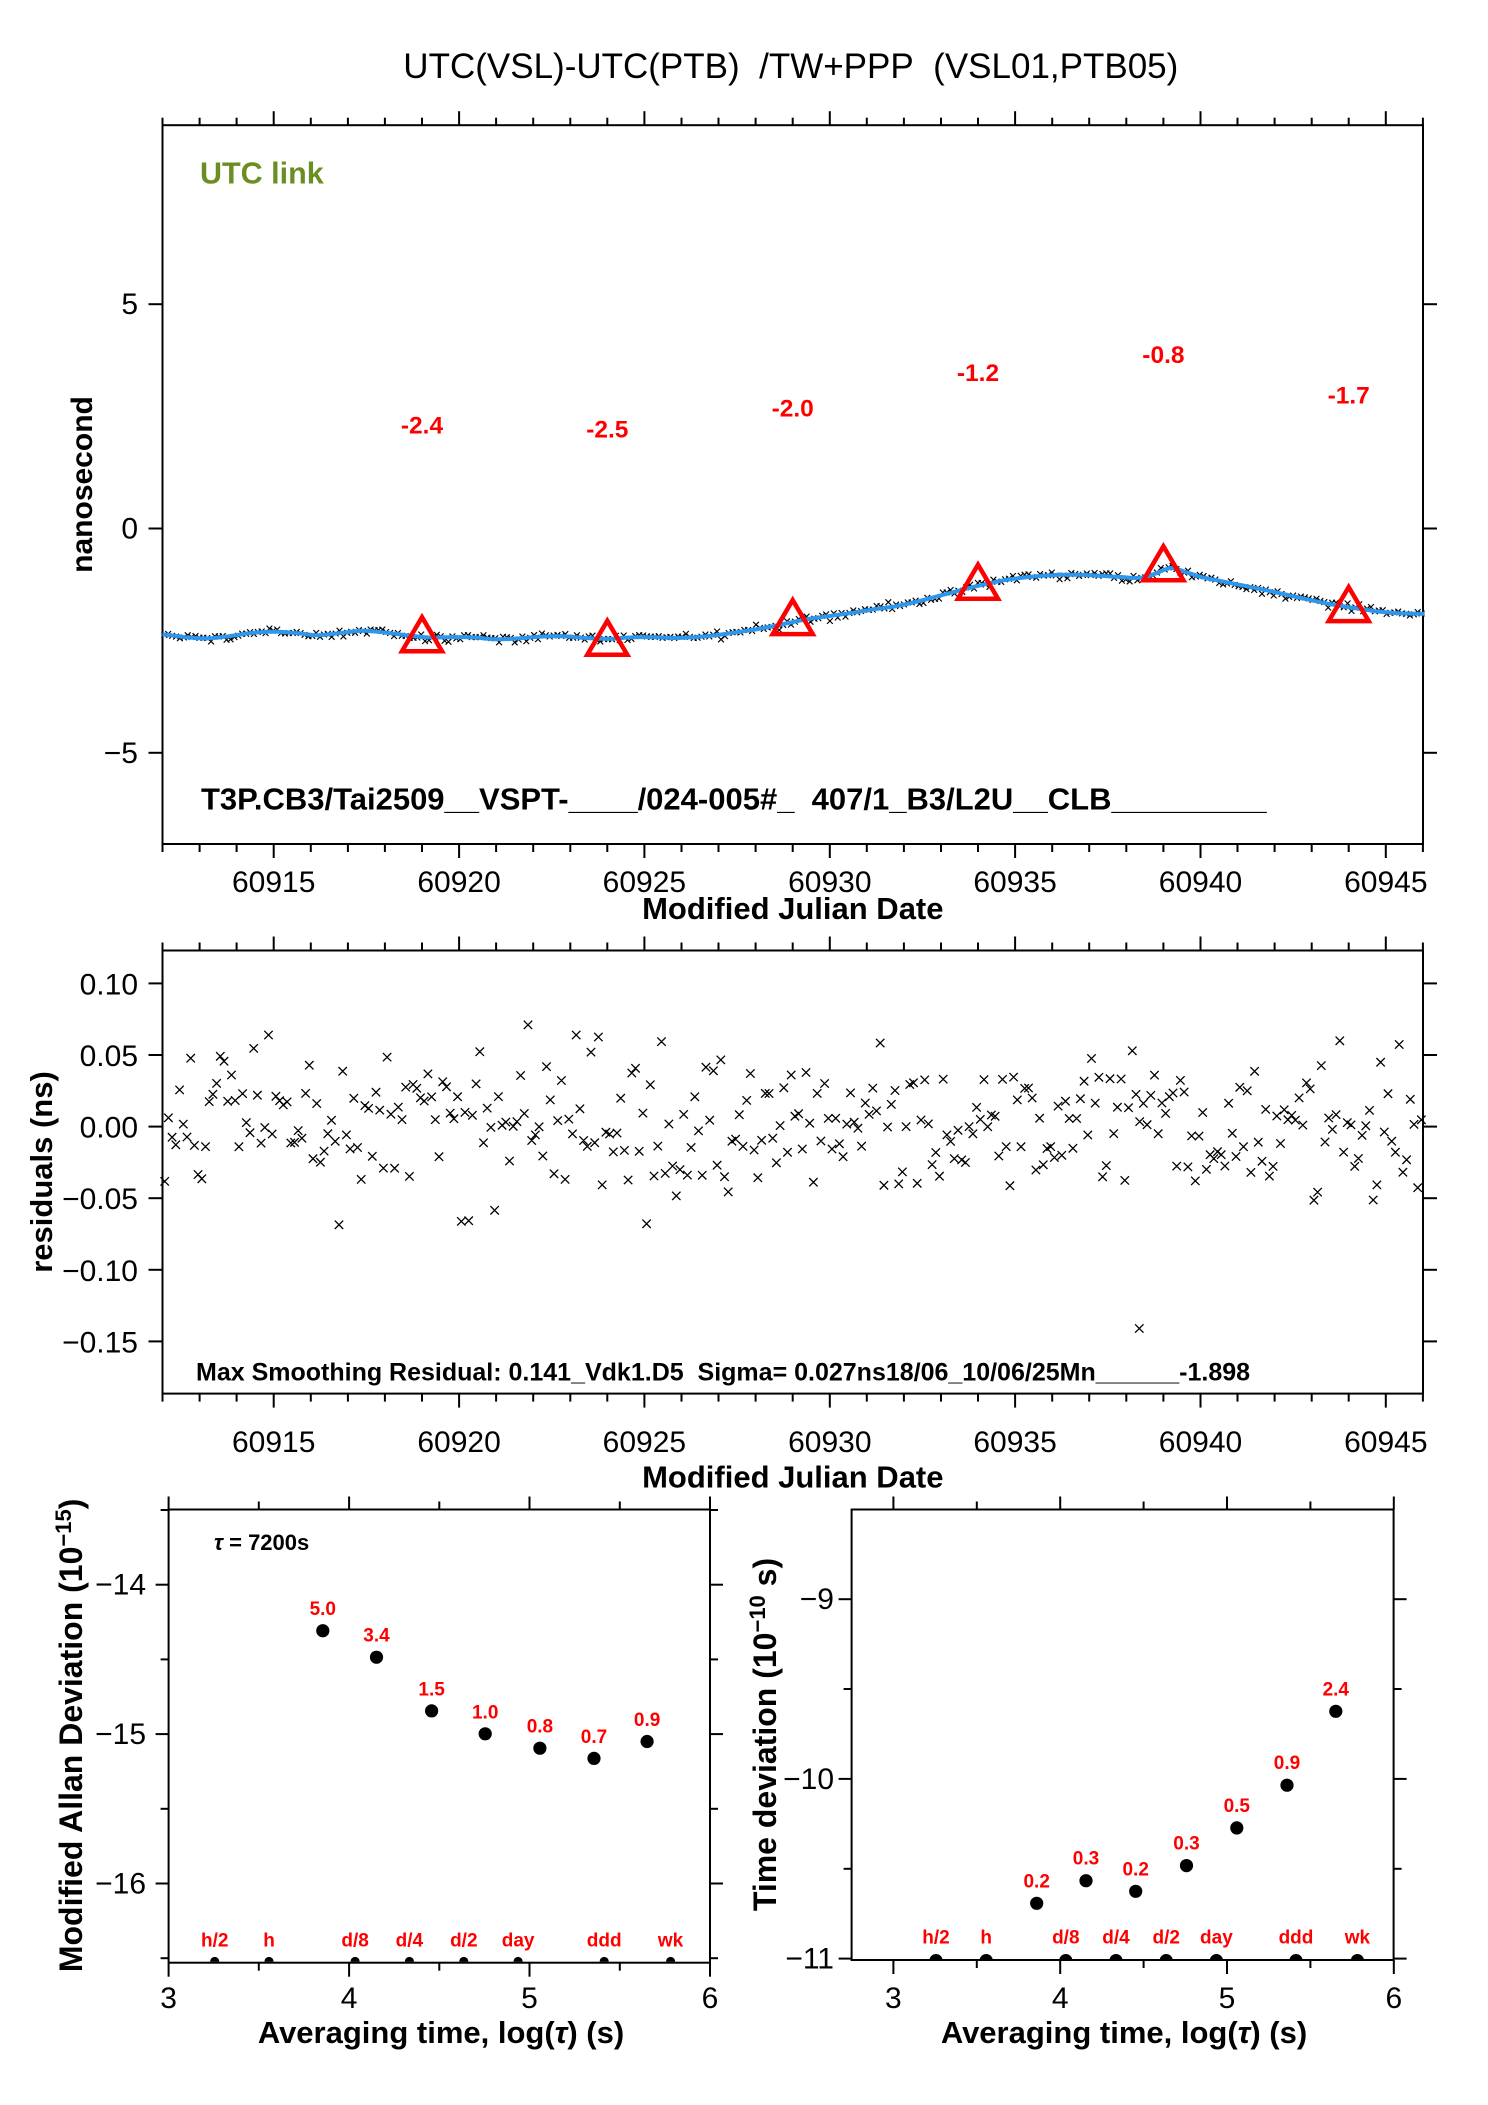 The height and width of the screenshot is (2105, 1488). What do you see at coordinates (120, 1884) in the screenshot?
I see `svg-text: −16` at bounding box center [120, 1884].